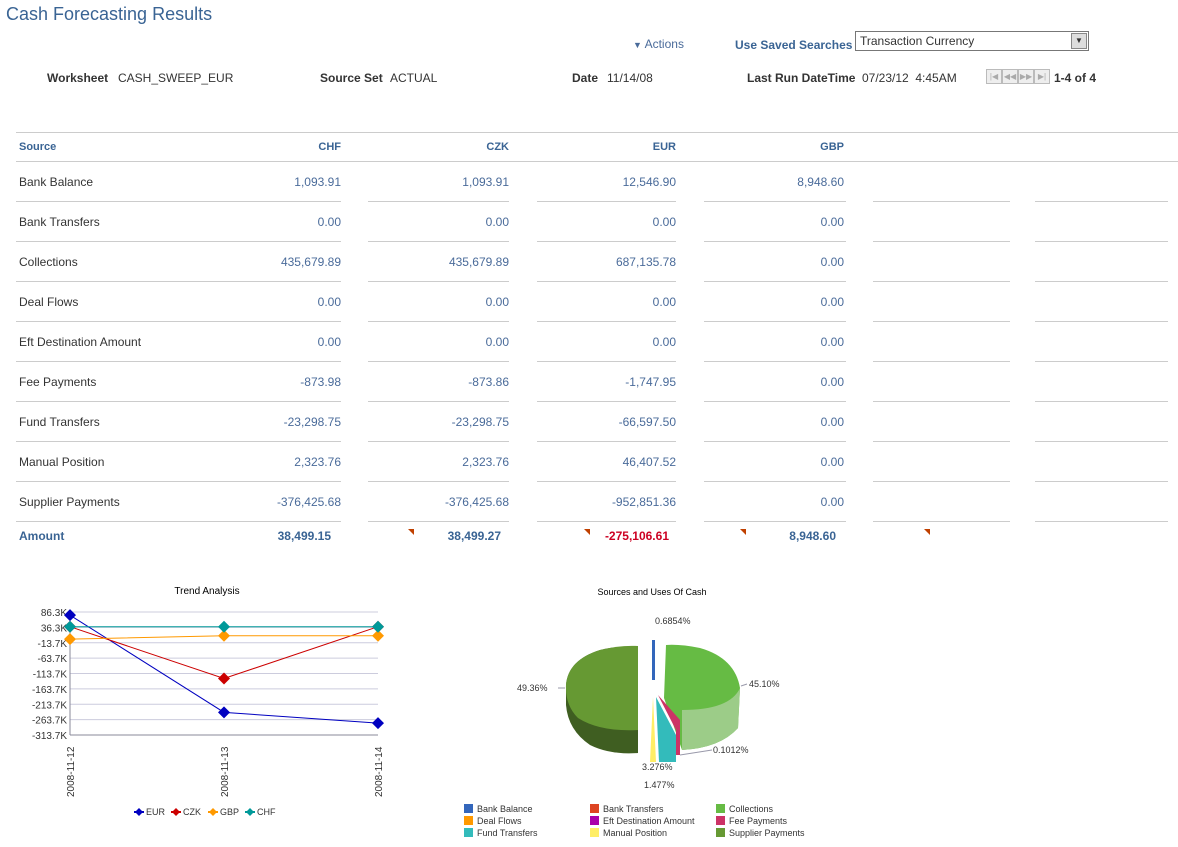 This screenshot has width=1178, height=847. Describe the element at coordinates (474, 536) in the screenshot. I see `total-value: 38,499.27` at that location.